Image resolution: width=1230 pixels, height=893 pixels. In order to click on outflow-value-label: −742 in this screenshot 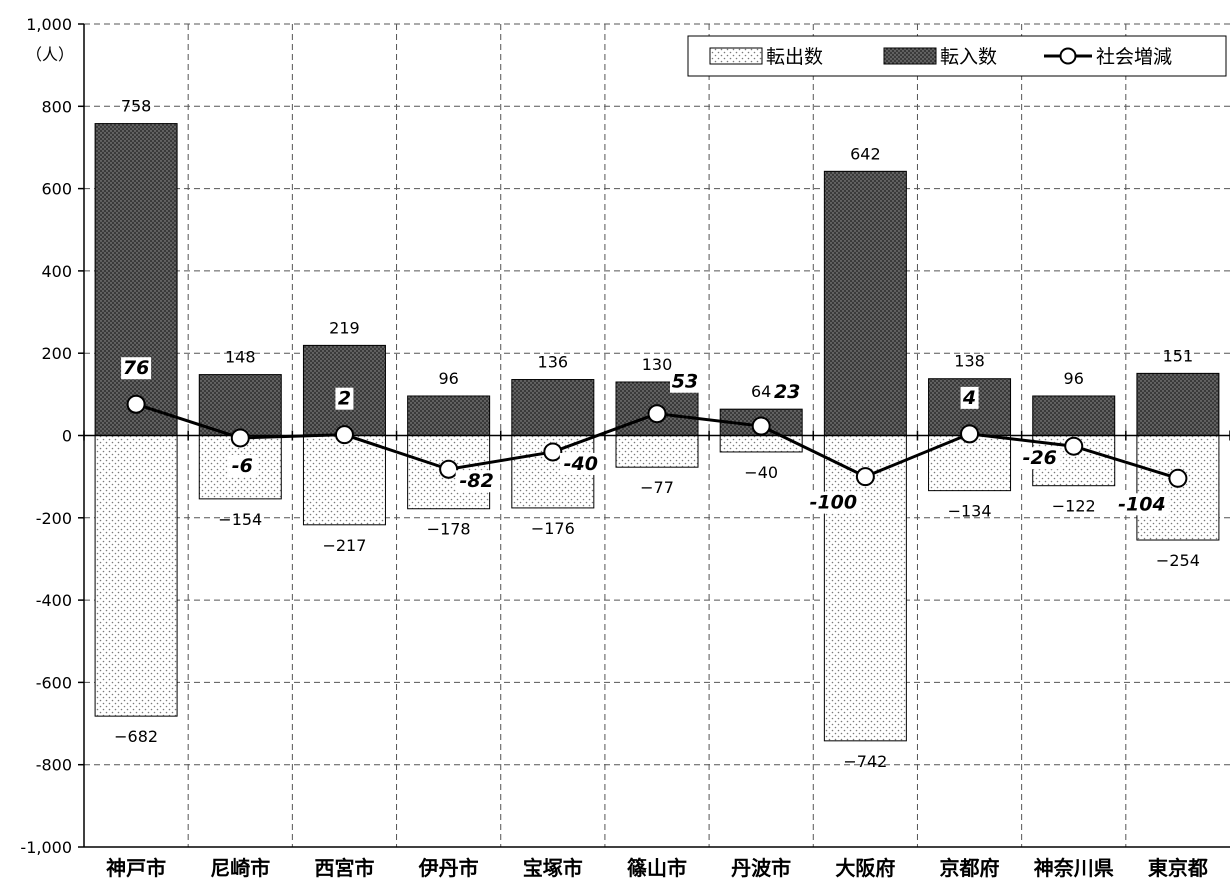, I will do `click(865, 761)`.